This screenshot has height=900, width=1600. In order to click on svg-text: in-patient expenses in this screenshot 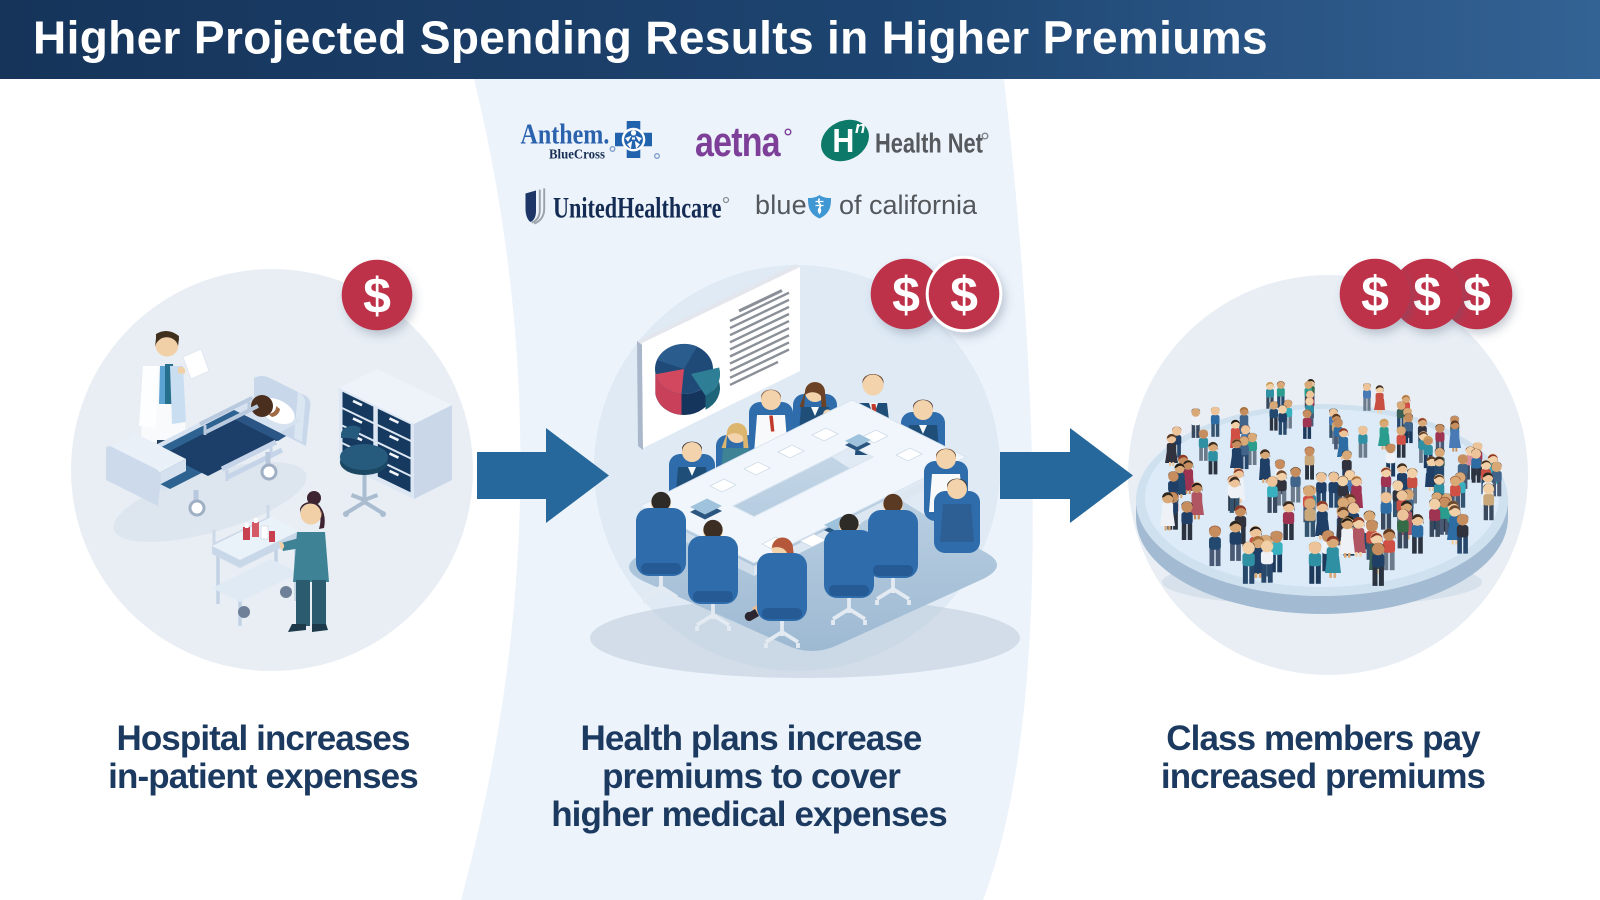, I will do `click(263, 776)`.